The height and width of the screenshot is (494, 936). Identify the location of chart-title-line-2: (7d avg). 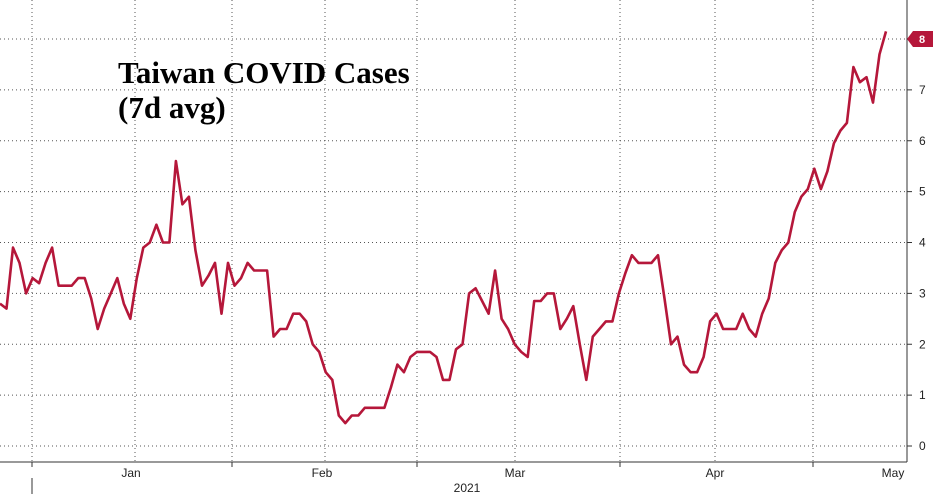
(172, 107).